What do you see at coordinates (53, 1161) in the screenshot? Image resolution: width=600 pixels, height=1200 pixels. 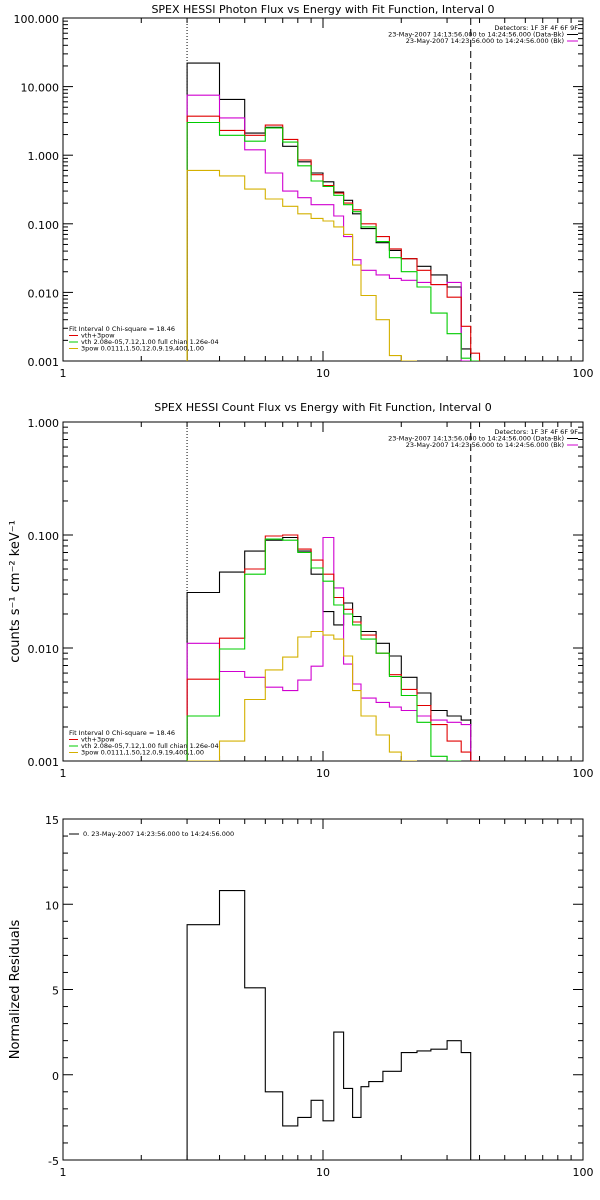 I see `y-tick-label: -5` at bounding box center [53, 1161].